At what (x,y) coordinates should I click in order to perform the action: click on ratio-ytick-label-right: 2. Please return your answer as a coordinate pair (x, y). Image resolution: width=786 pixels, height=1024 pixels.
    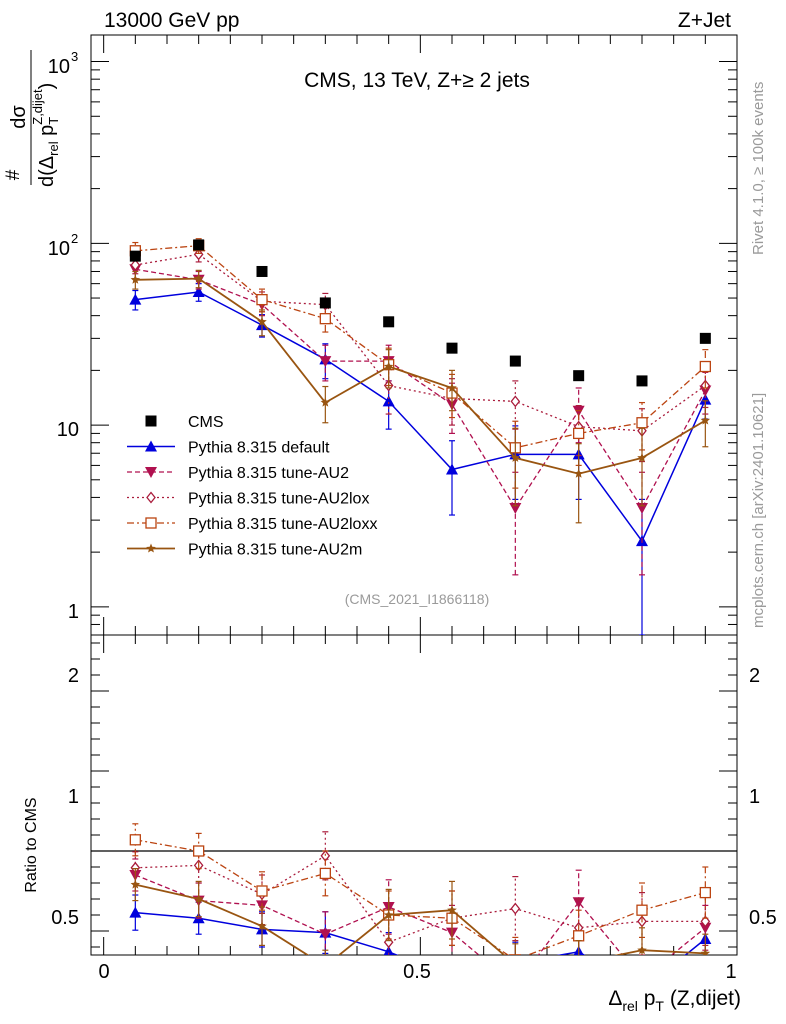
    Looking at the image, I should click on (754, 676).